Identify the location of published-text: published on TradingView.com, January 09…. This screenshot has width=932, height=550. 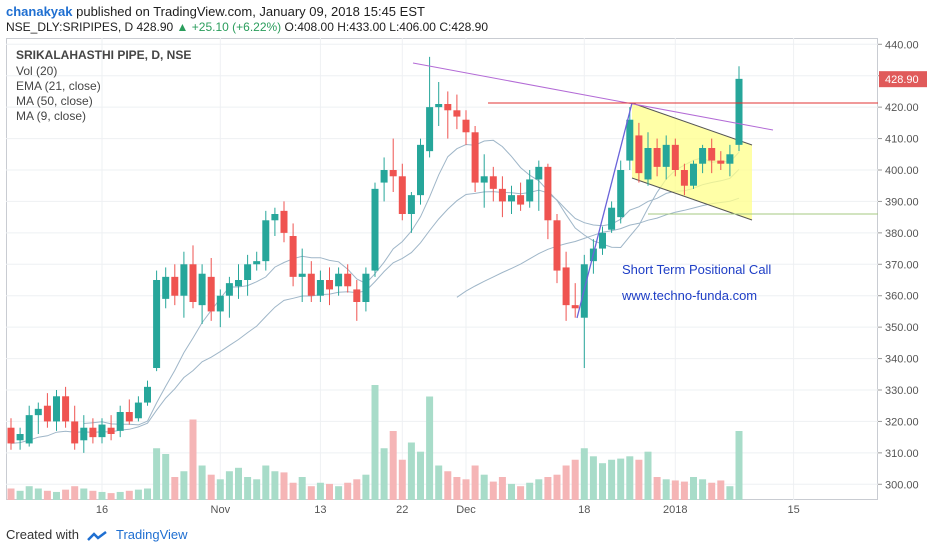
(248, 11).